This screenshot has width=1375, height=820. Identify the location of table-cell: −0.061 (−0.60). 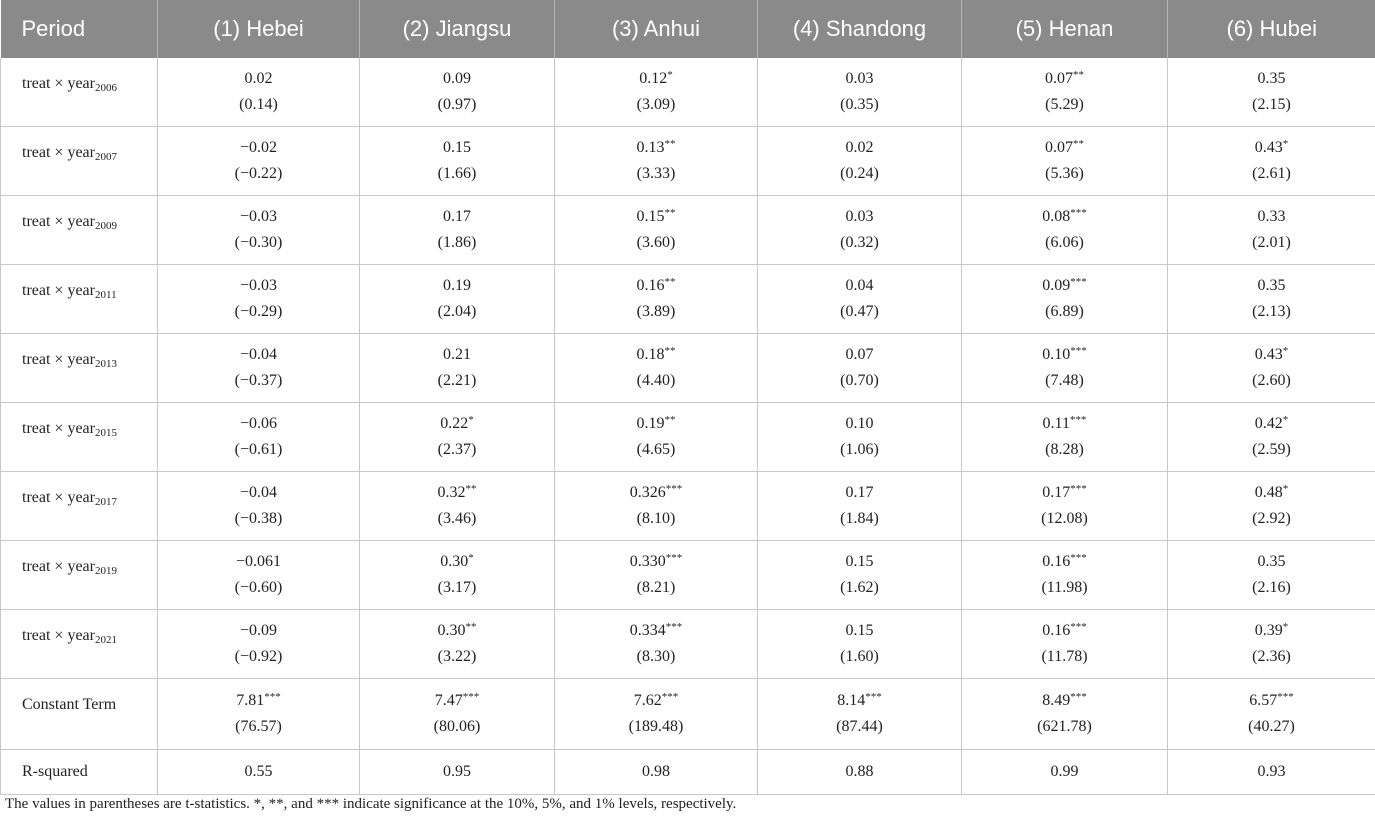
(258, 575).